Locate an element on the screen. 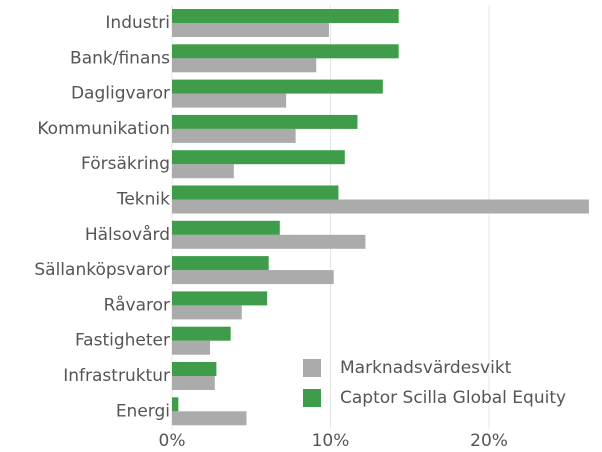  y-tick-label: Dagligvaror is located at coordinates (120, 94).